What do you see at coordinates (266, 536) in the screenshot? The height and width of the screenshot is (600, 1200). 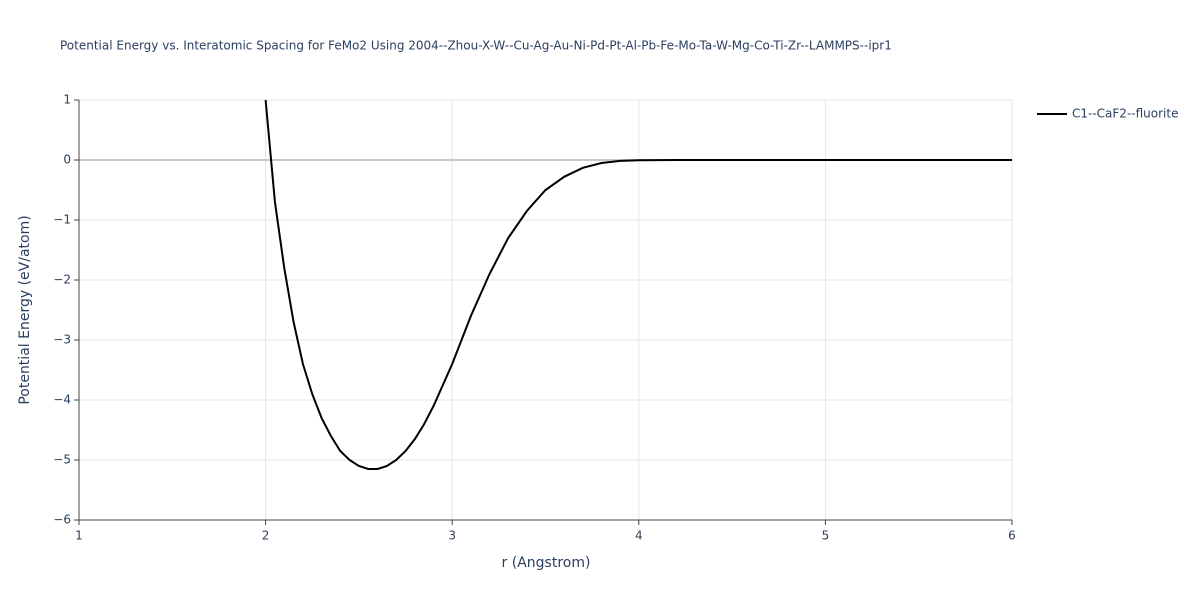 I see `x-tick-label: 2` at bounding box center [266, 536].